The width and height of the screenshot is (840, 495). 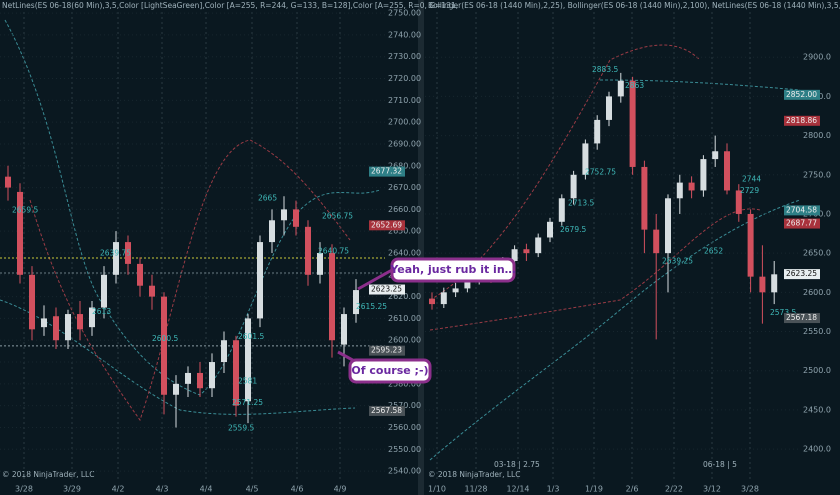 I want to click on y-tick-label: 2600.0, so click(x=817, y=292).